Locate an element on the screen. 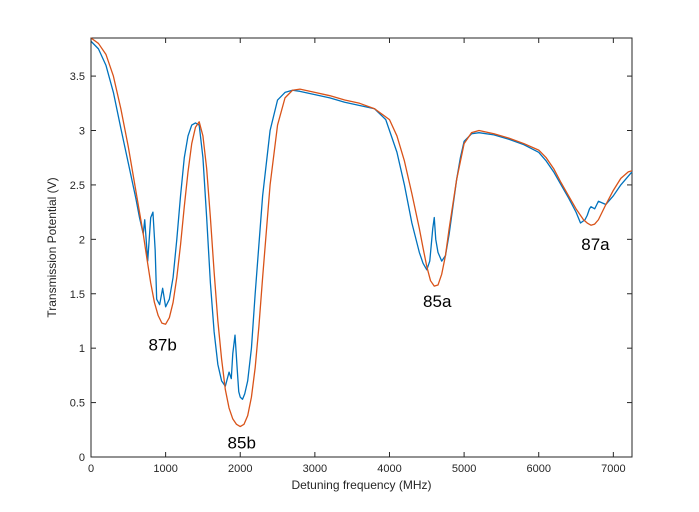 The height and width of the screenshot is (512, 699). peak-label-85b: 85b is located at coordinates (242, 442).